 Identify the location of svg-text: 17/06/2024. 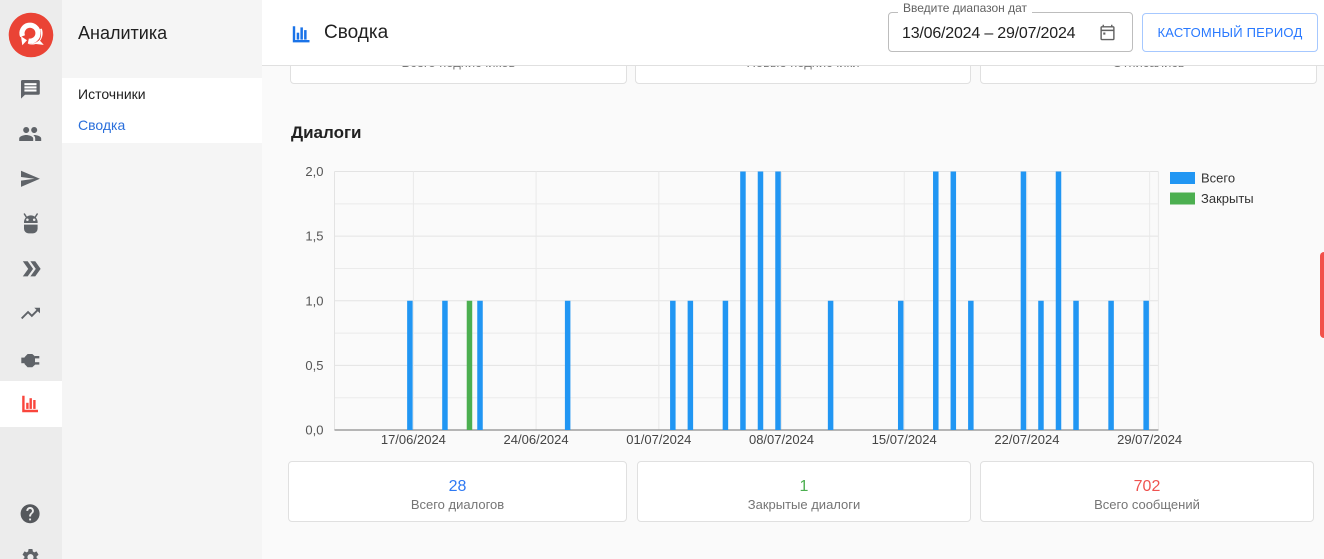
(413, 439).